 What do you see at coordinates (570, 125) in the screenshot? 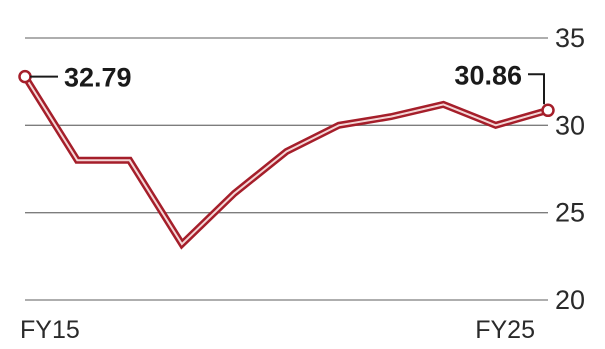
I see `y-tick-label: 30` at bounding box center [570, 125].